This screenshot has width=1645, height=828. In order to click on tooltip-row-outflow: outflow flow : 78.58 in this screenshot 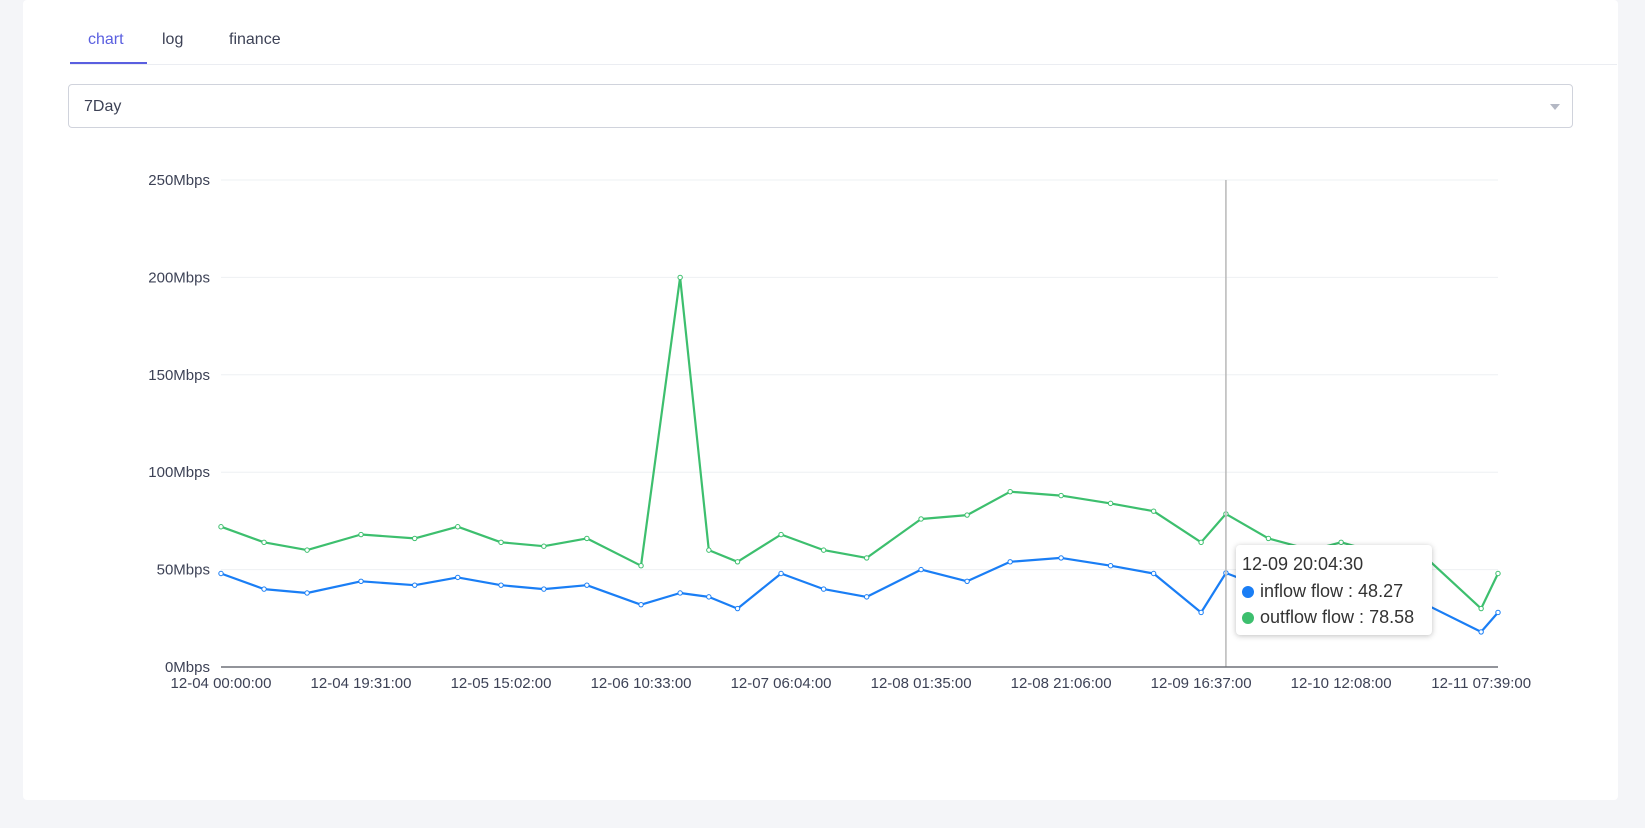, I will do `click(1328, 617)`.